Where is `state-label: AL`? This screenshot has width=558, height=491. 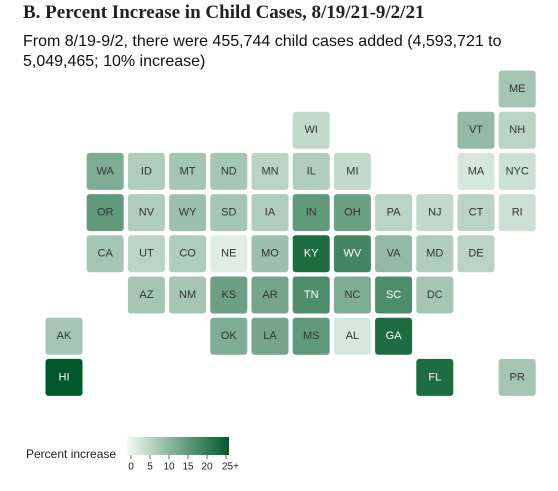 state-label: AL is located at coordinates (352, 336).